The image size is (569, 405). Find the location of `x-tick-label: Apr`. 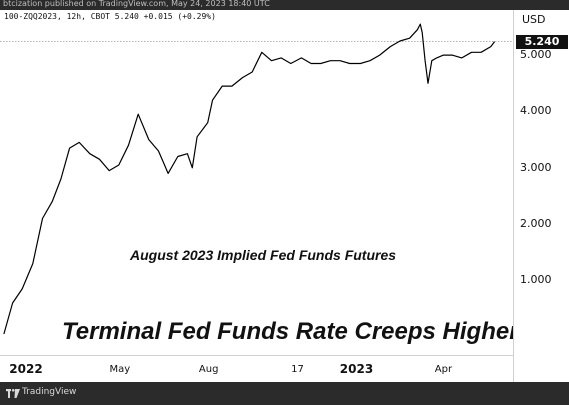

x-tick-label: Apr is located at coordinates (443, 369).